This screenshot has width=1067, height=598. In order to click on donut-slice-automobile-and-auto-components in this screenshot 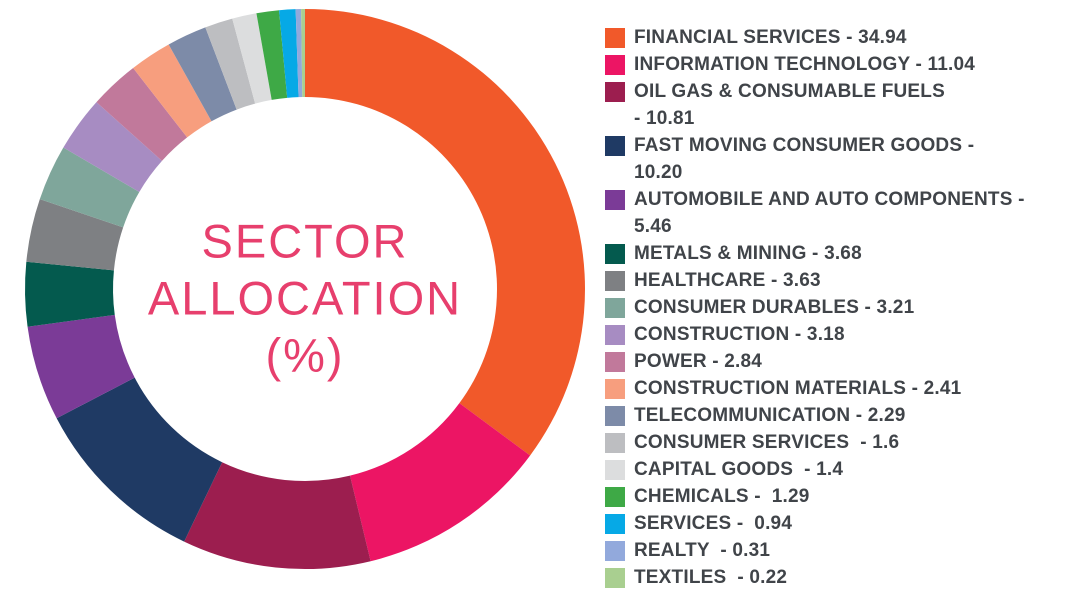, I will do `click(81, 366)`.